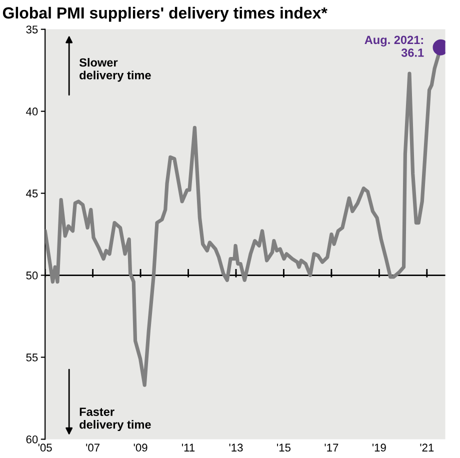  I want to click on x-tick-label: '13, so click(236, 448).